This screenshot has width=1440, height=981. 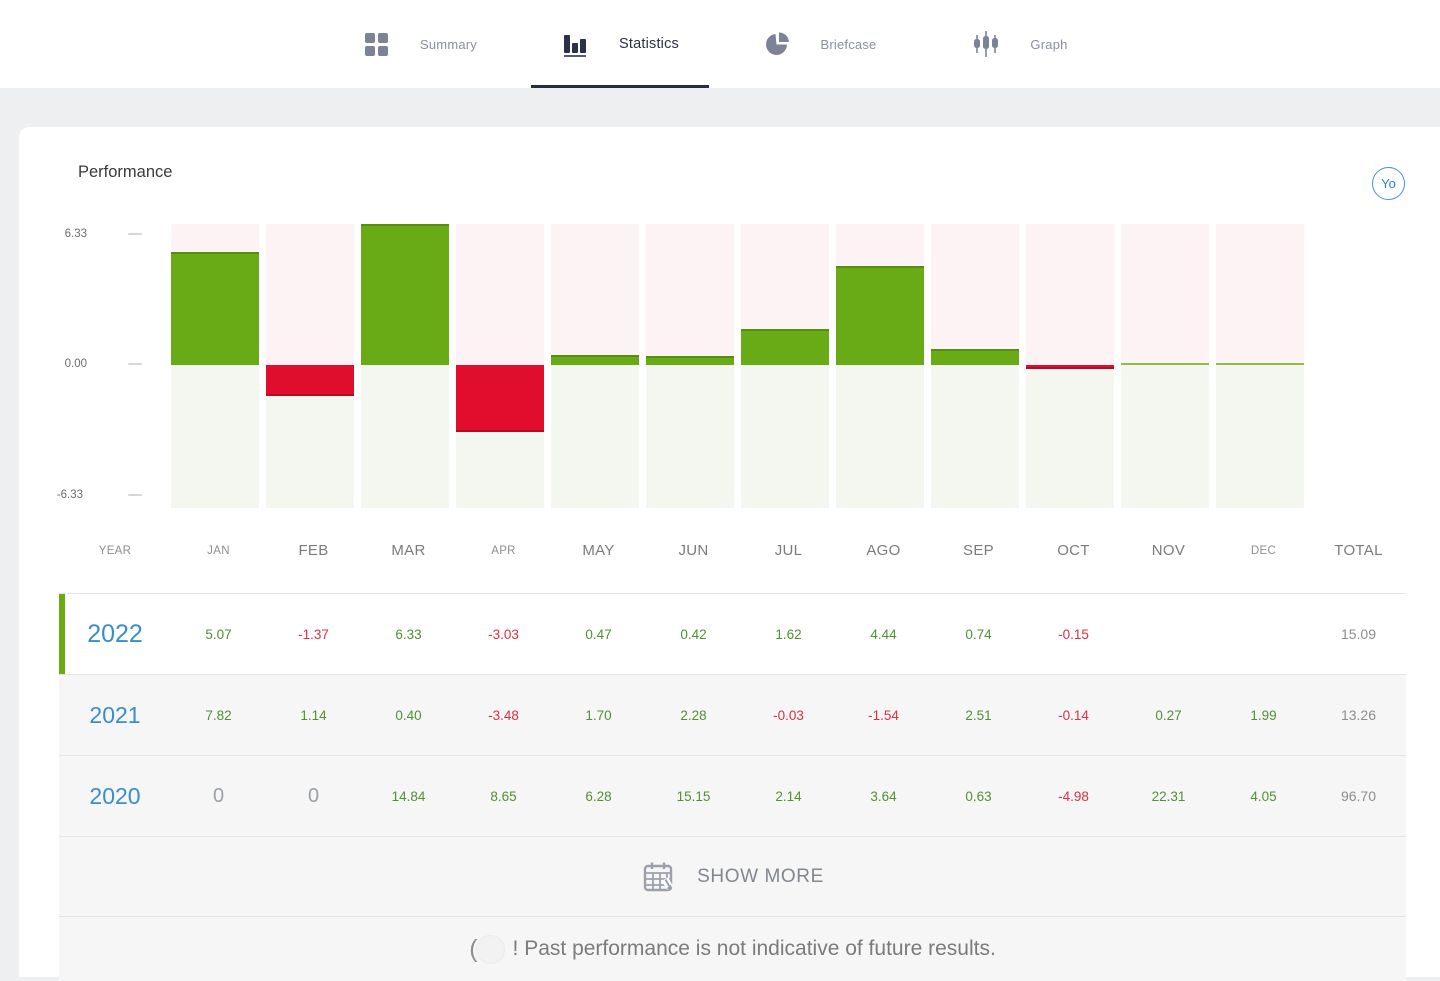 What do you see at coordinates (1073, 715) in the screenshot?
I see `month-value: -0.14` at bounding box center [1073, 715].